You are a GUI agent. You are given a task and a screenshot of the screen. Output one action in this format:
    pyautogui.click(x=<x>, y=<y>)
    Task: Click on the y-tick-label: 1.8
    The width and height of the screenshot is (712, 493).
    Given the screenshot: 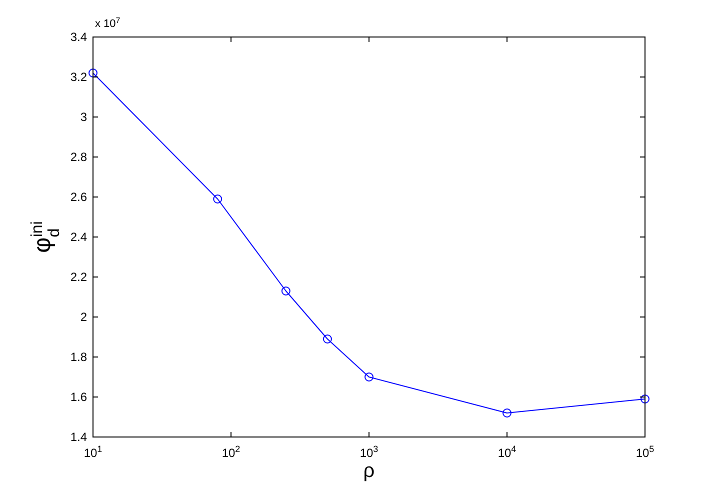 What is the action you would take?
    pyautogui.click(x=79, y=357)
    